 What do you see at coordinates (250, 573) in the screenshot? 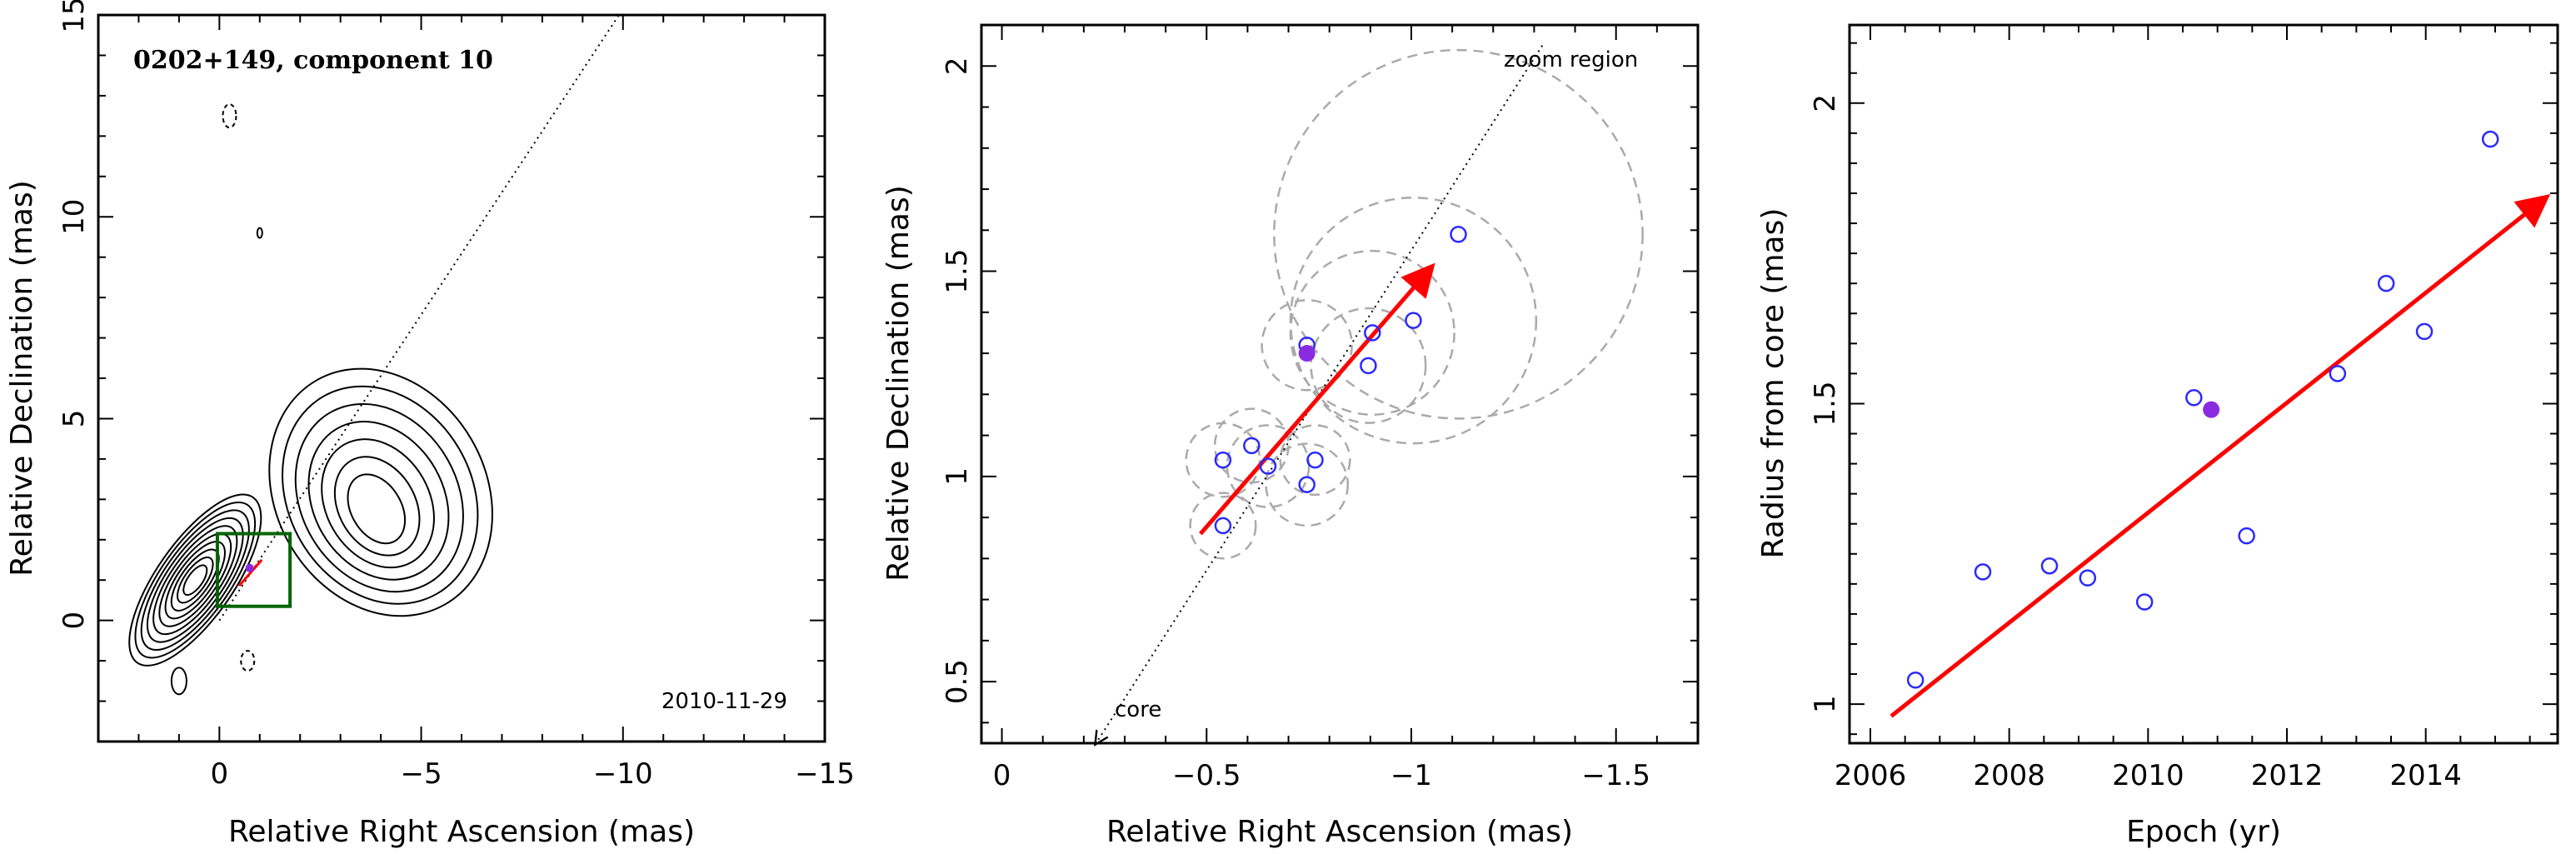
I see `velocity-arrow-mini` at bounding box center [250, 573].